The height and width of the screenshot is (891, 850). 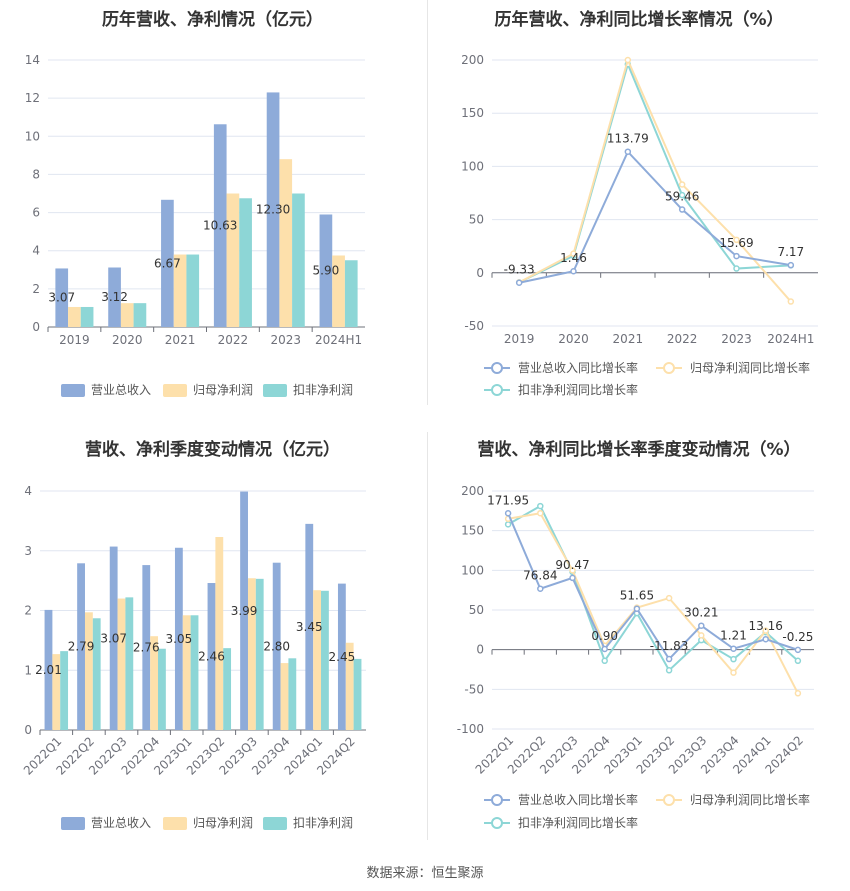 I want to click on legend-item: 扣非净利润同比增长率, so click(x=561, y=822).